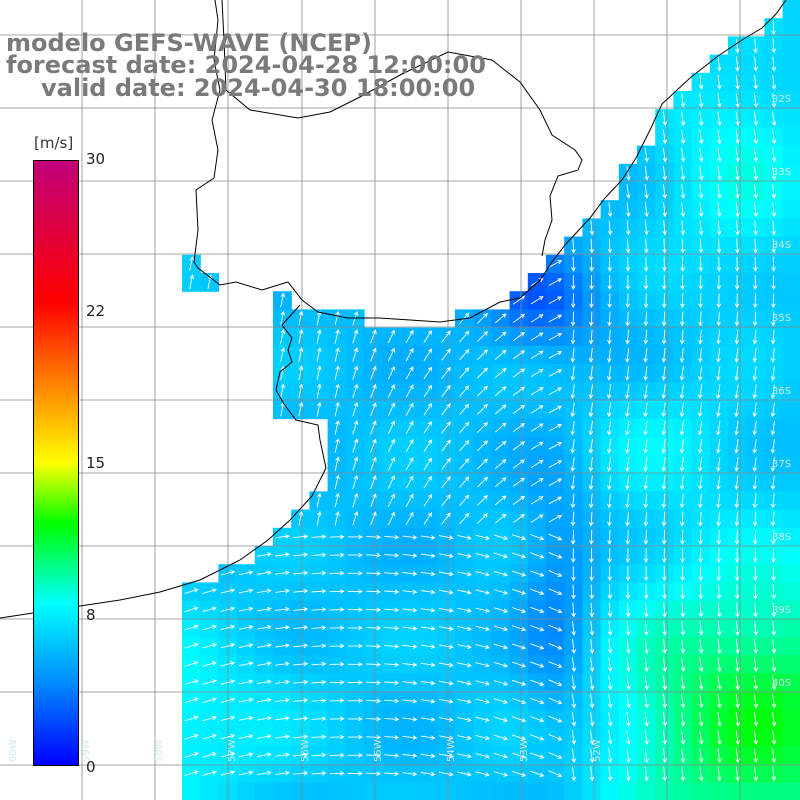 This screenshot has width=800, height=800. What do you see at coordinates (781, 610) in the screenshot?
I see `latitude-label: 39S` at bounding box center [781, 610].